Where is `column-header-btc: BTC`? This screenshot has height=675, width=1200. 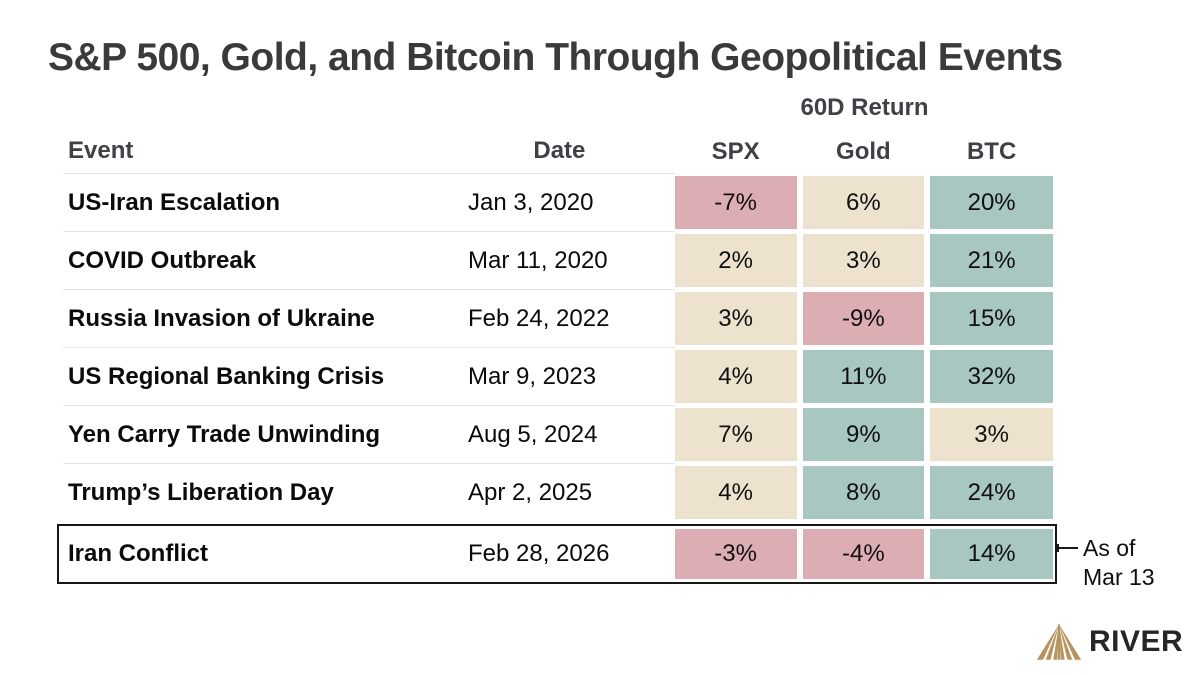 column-header-btc: BTC is located at coordinates (991, 151).